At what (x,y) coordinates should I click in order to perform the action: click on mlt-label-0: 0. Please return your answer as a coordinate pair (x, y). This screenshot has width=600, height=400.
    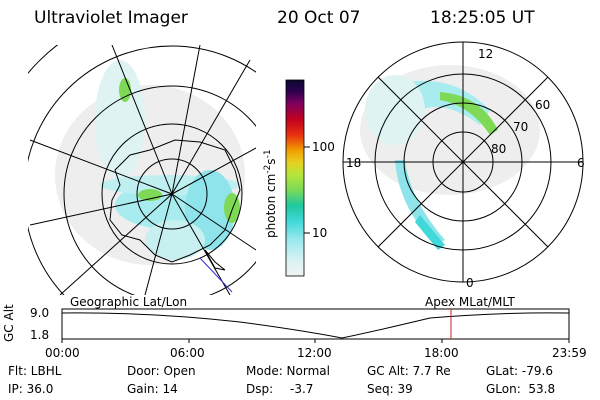
    Looking at the image, I should click on (470, 283).